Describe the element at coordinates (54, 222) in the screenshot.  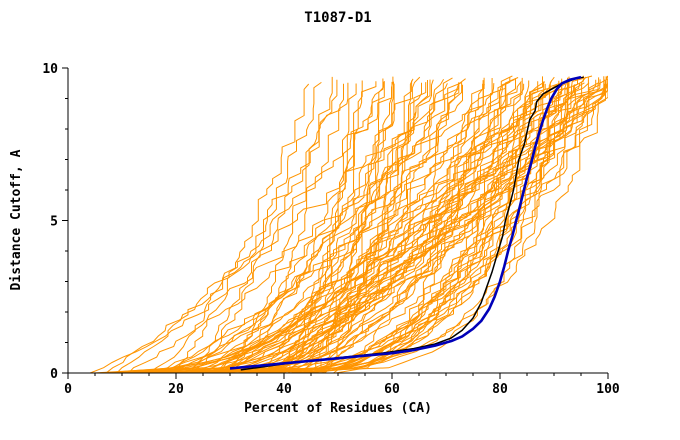
I see `y-tick-label: 5` at that location.